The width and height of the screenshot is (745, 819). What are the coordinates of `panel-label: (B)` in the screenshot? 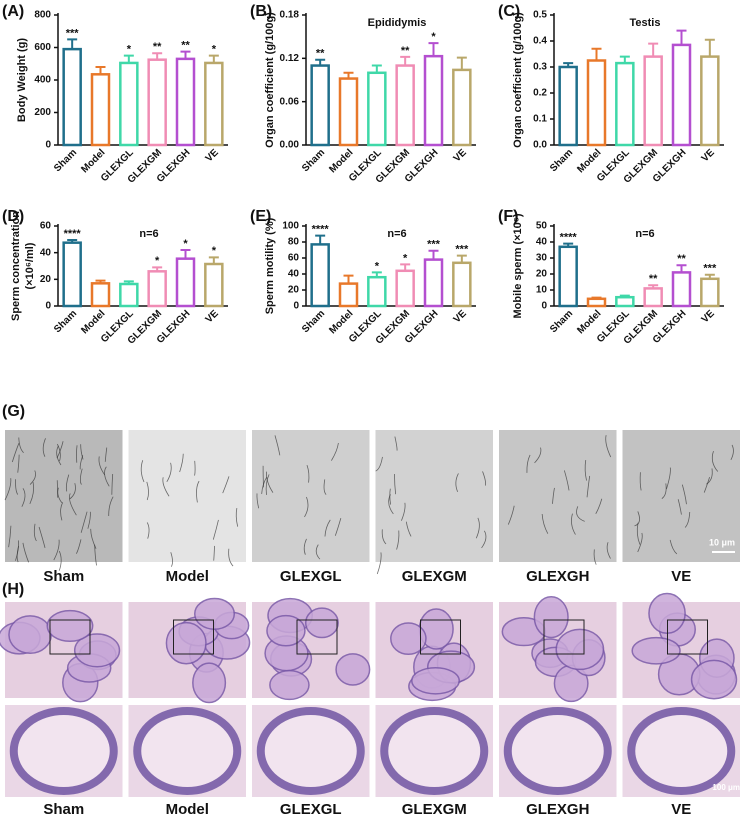 It's located at (261, 11).